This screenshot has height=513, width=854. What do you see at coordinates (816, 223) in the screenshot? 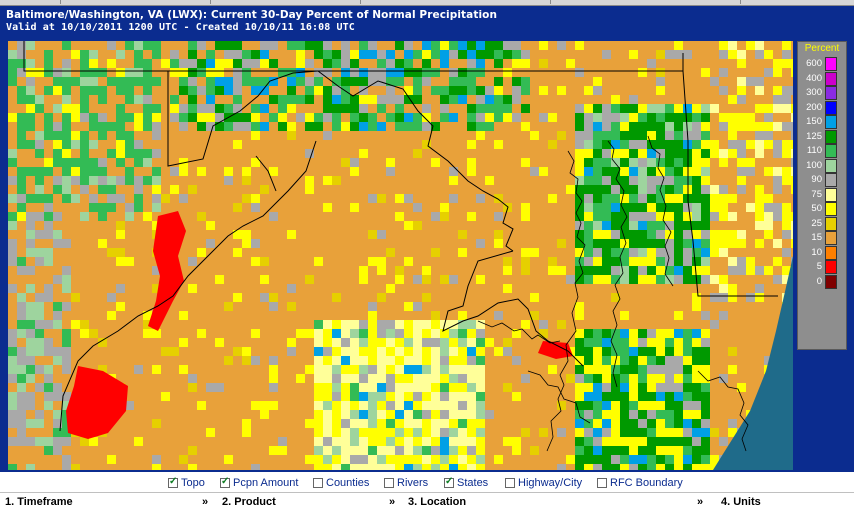
I see `legend-label: 25` at bounding box center [816, 223].